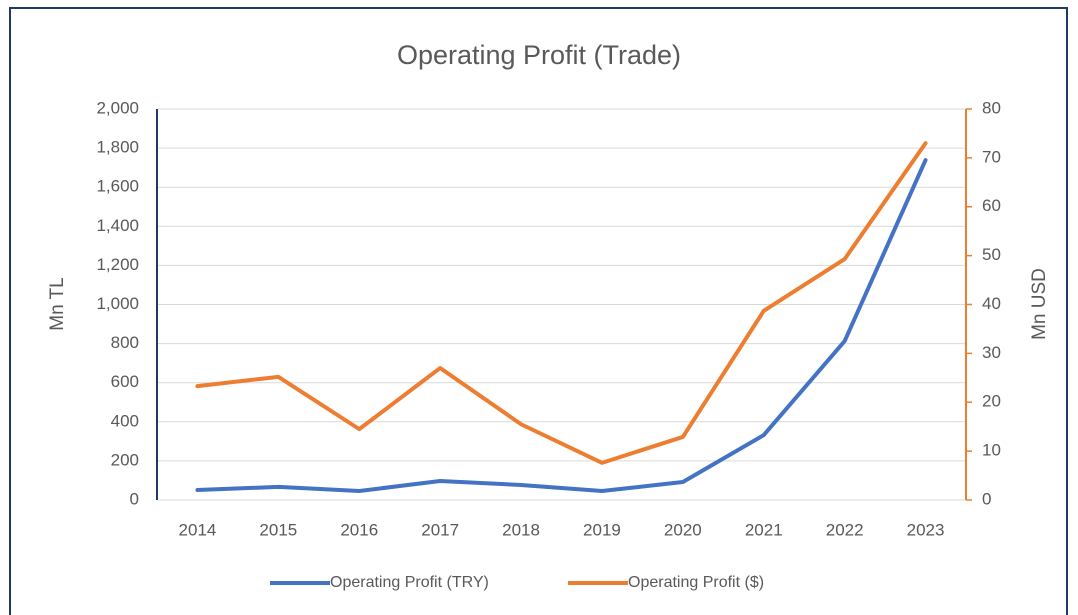 Image resolution: width=1078 pixels, height=615 pixels. What do you see at coordinates (57, 304) in the screenshot?
I see `y-axis-label: Mn TL` at bounding box center [57, 304].